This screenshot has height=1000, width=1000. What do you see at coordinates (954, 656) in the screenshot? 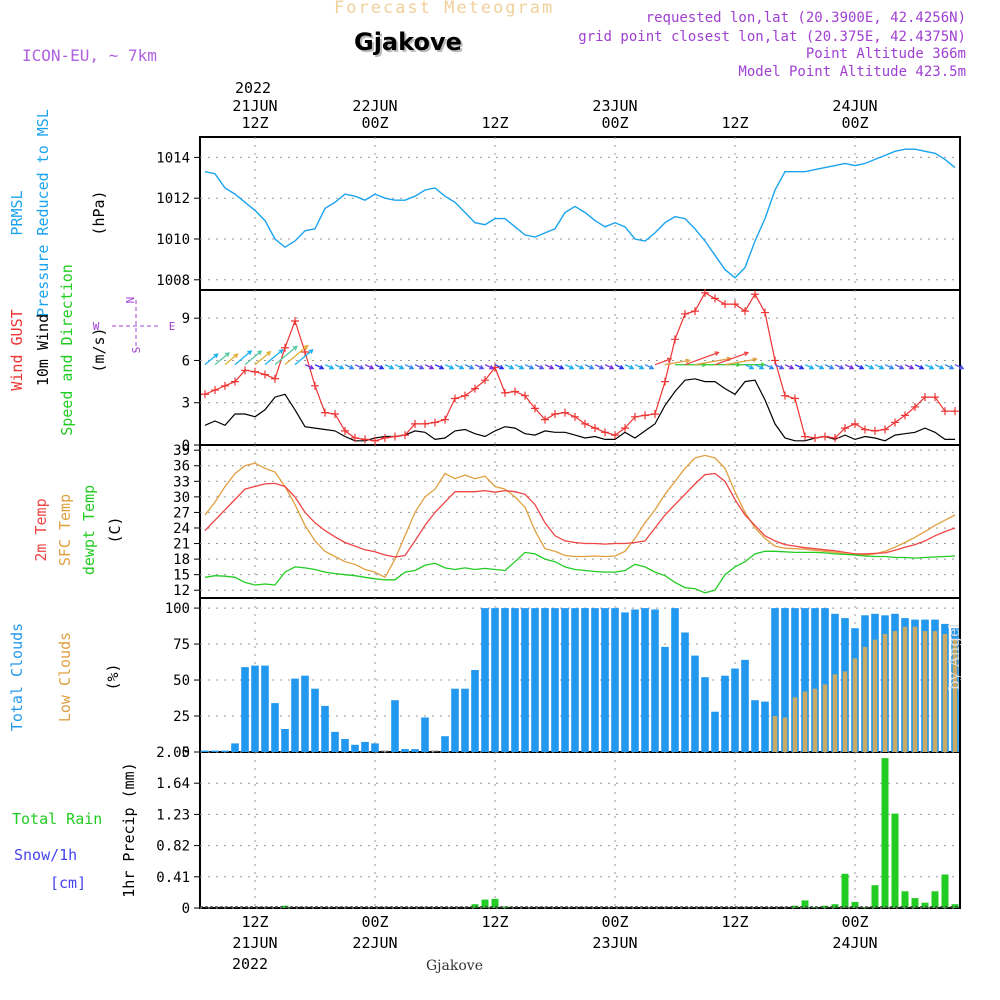
I see `watermark: by Angel` at bounding box center [954, 656].